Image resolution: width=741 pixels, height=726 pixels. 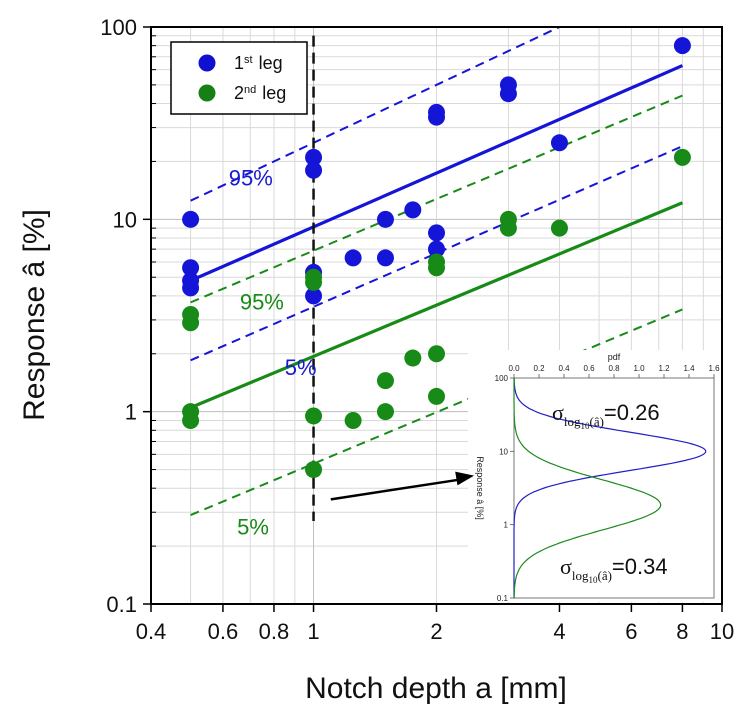 I want to click on inset-y-tick-label: 0.1, so click(x=503, y=598).